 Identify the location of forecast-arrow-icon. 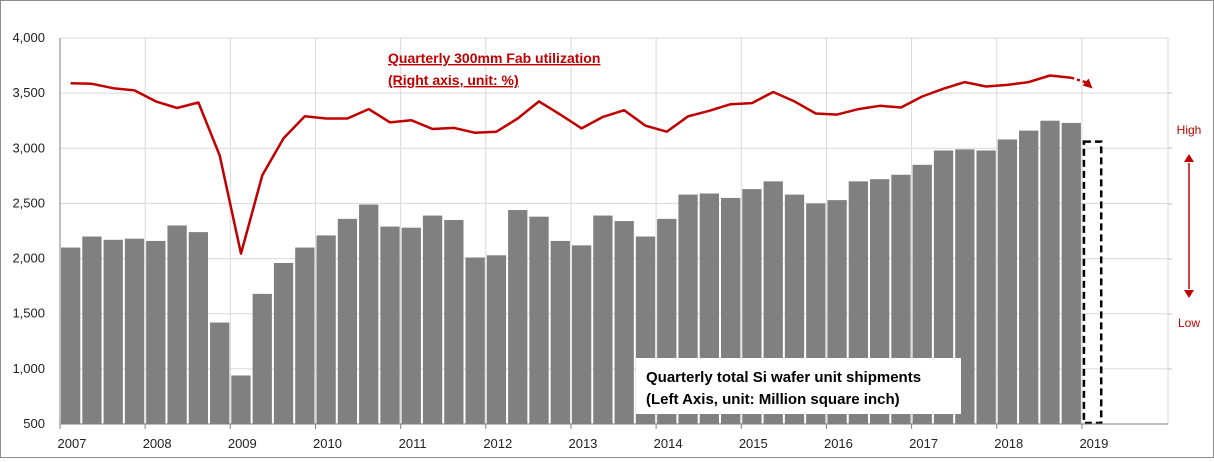
(1087, 83).